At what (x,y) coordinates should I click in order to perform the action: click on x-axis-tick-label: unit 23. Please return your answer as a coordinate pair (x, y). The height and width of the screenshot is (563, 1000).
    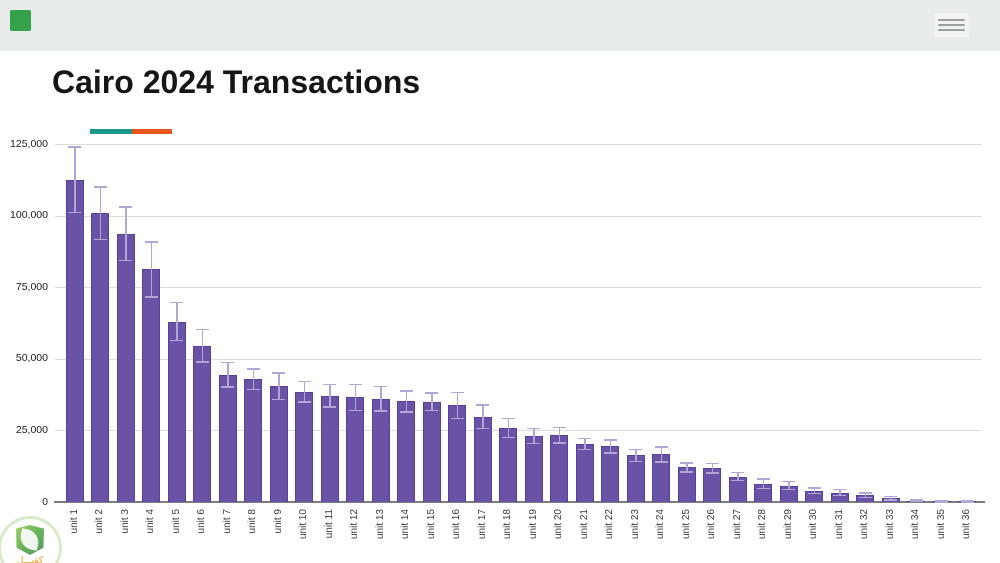
    Looking at the image, I should click on (635, 524).